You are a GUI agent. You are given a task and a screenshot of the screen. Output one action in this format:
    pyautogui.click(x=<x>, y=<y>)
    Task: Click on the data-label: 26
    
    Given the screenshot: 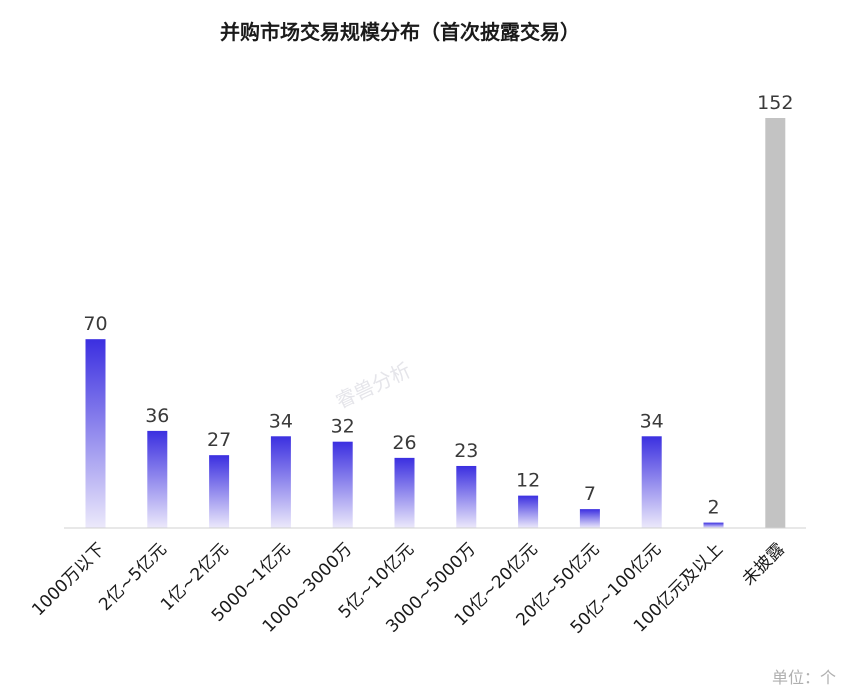 What is the action you would take?
    pyautogui.click(x=404, y=443)
    